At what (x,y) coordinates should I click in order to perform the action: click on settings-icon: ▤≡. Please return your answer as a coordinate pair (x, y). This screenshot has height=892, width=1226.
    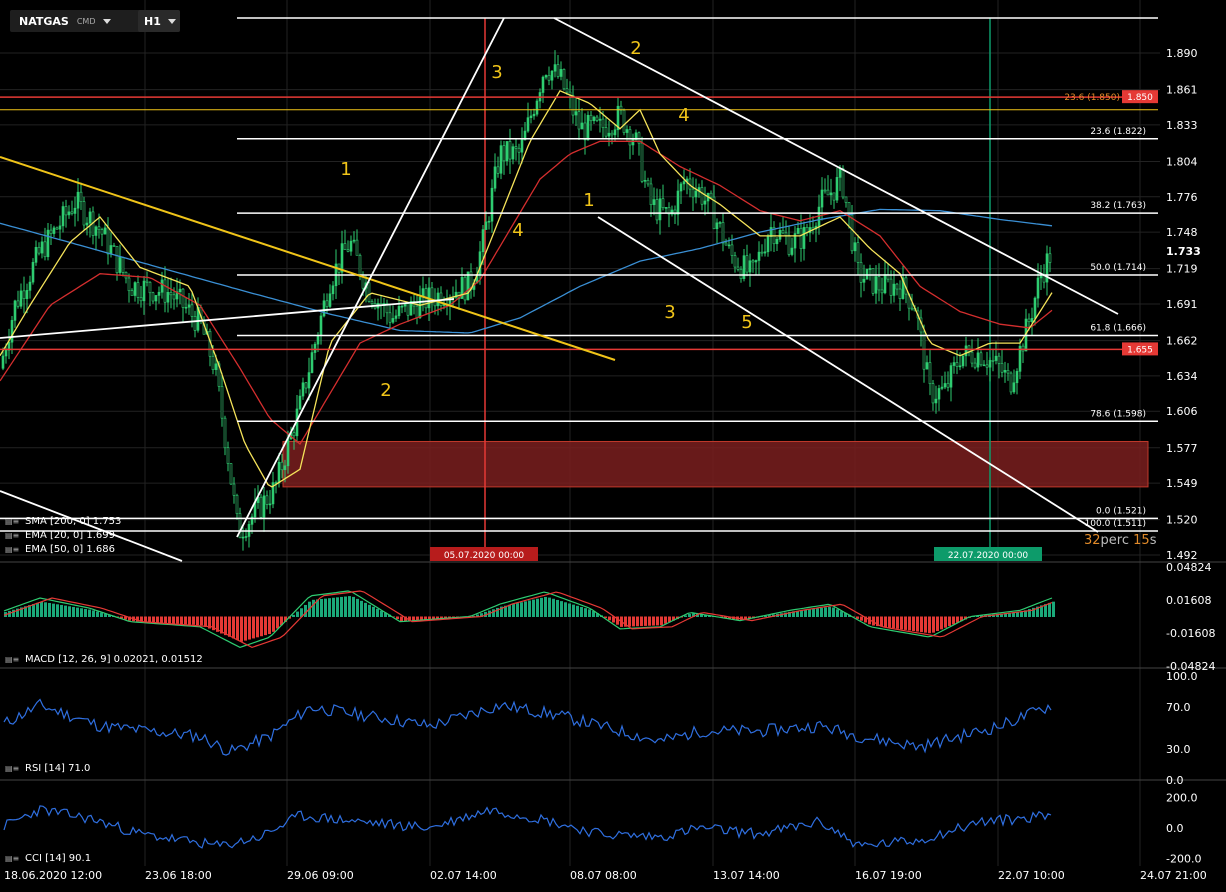
    Looking at the image, I should click on (12, 659).